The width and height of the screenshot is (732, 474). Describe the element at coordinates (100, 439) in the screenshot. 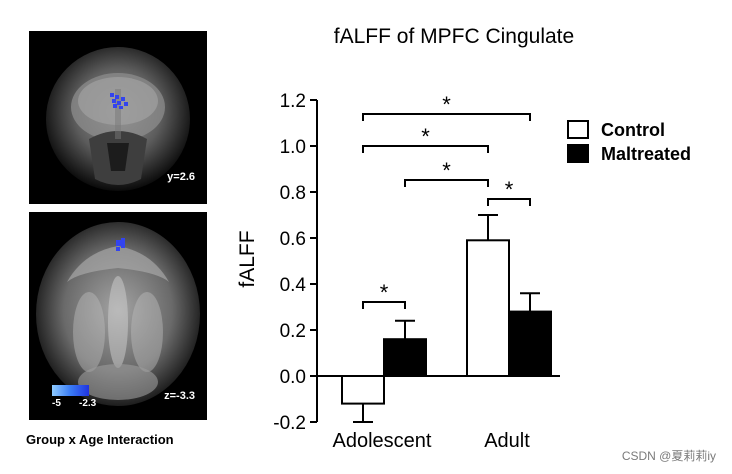

I see `brain-panels-caption: Group x Age Interaction` at that location.